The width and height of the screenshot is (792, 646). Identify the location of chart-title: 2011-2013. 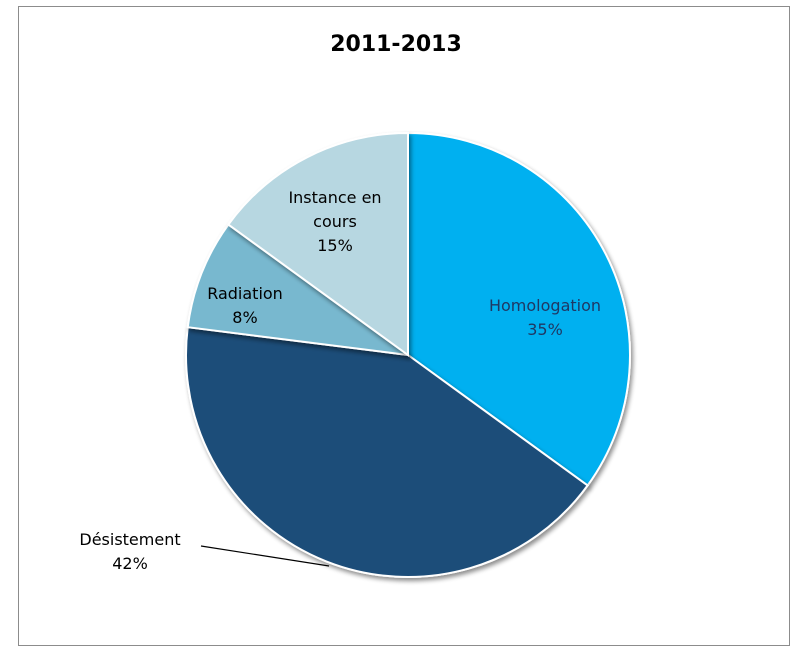
(396, 44).